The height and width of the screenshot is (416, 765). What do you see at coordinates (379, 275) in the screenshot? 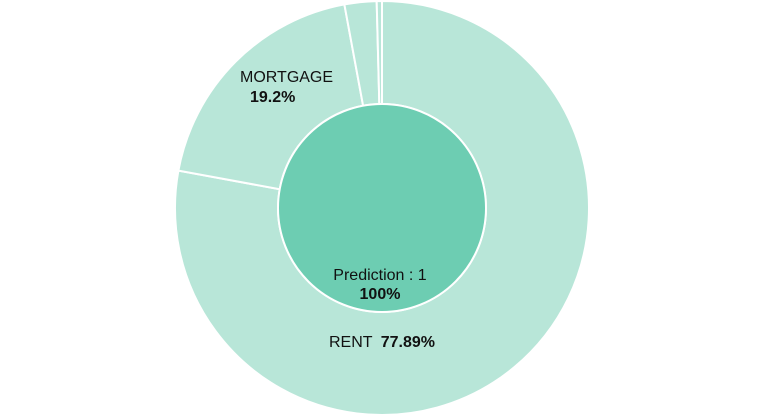
I see `inner-label: Prediction : 1` at bounding box center [379, 275].